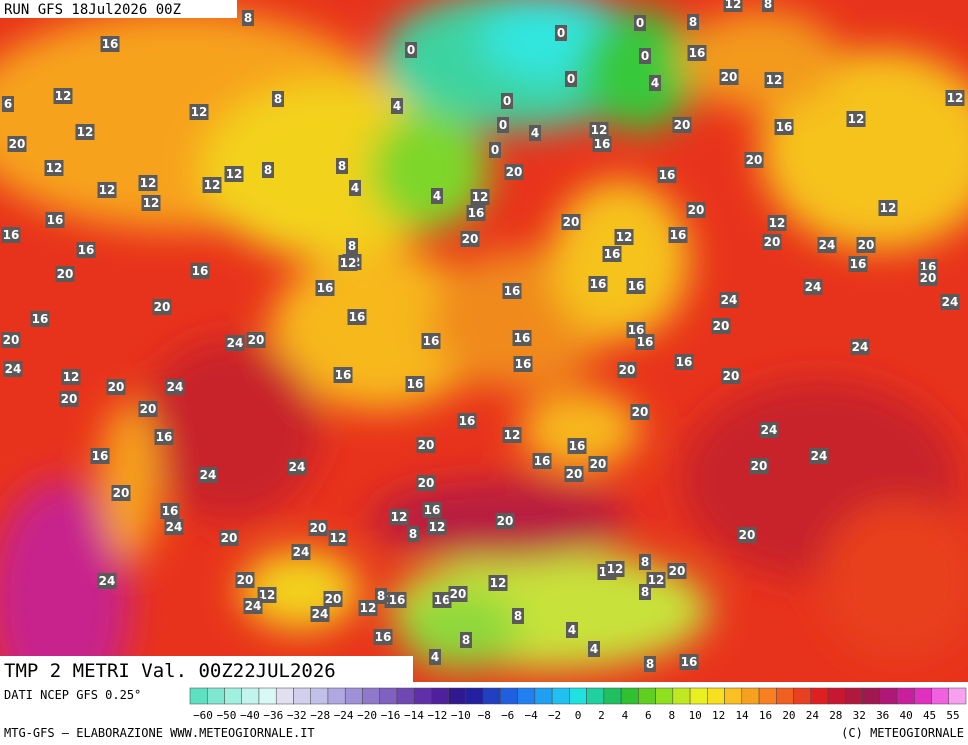 The image size is (968, 745). What do you see at coordinates (742, 715) in the screenshot?
I see `scale-label: 14` at bounding box center [742, 715].